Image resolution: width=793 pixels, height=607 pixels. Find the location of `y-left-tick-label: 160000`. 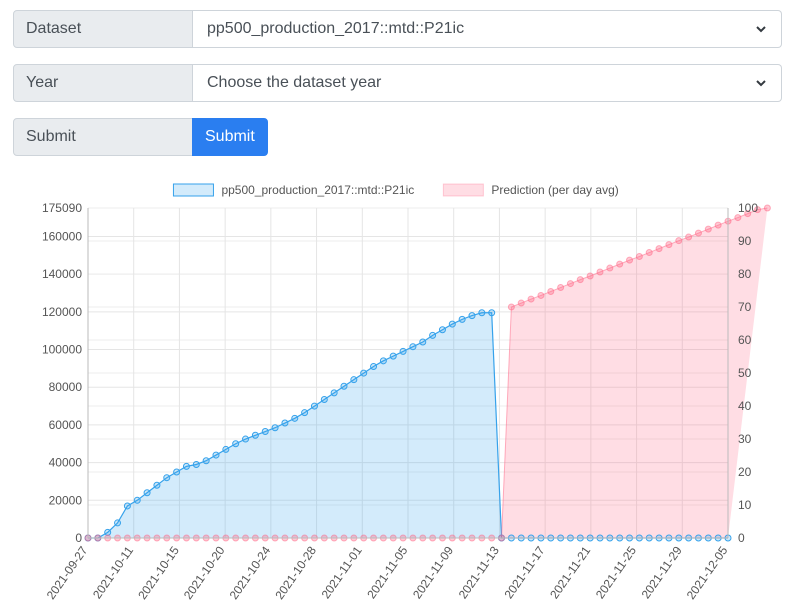

y-left-tick-label: 160000 is located at coordinates (62, 236).